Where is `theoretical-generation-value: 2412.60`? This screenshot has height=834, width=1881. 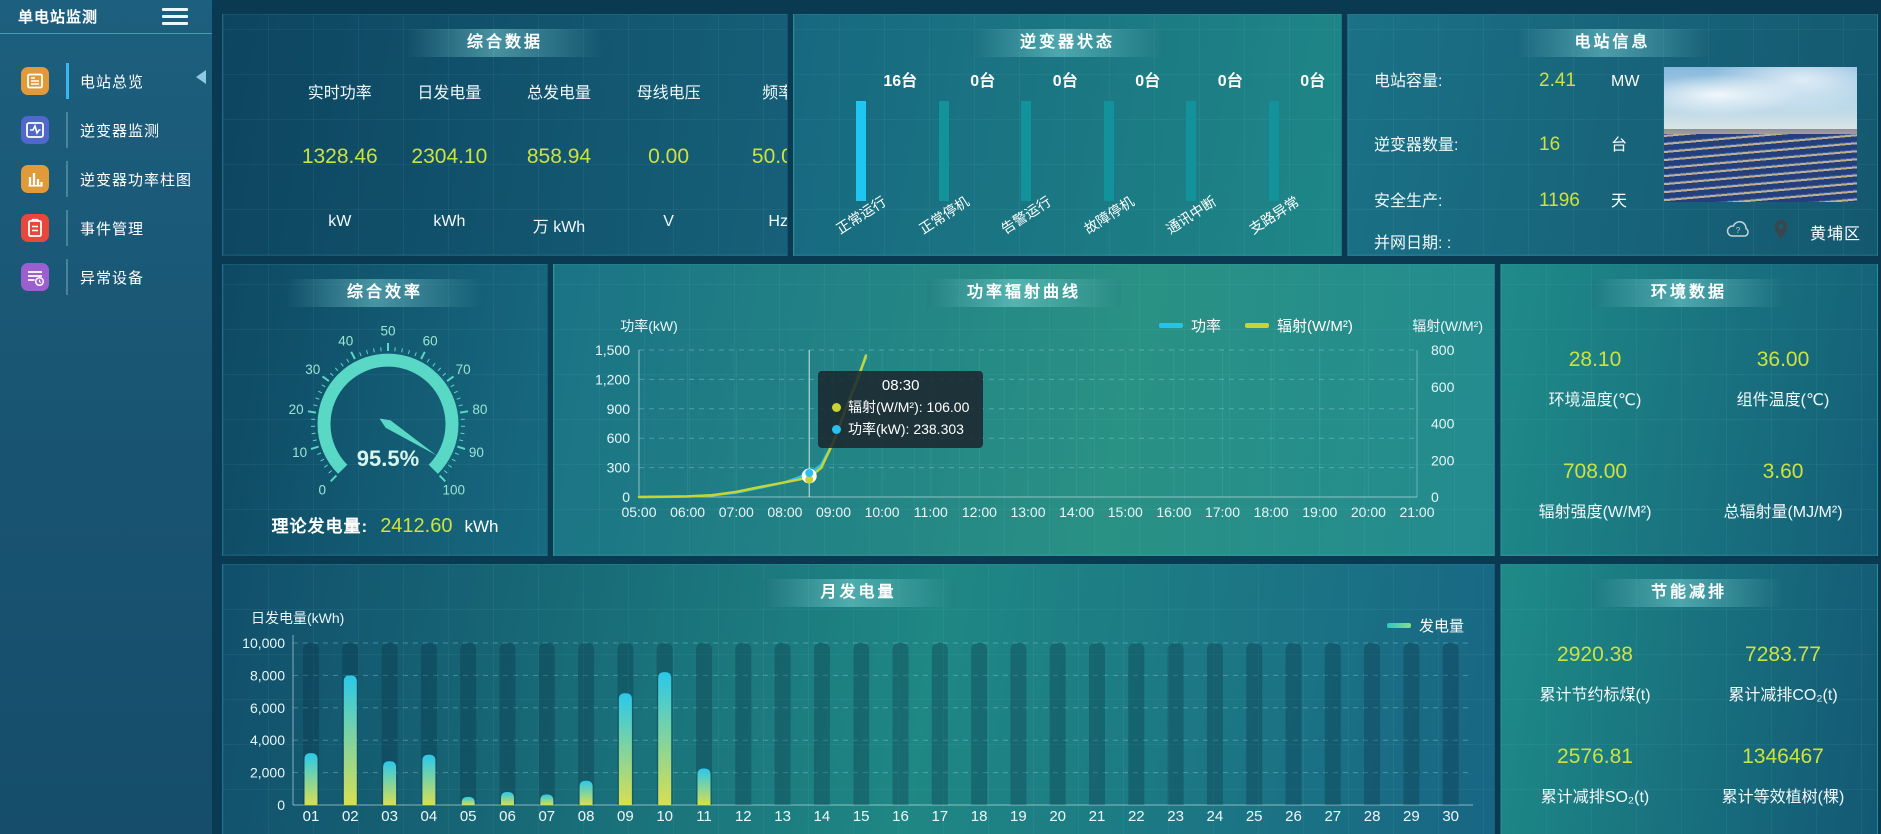
theoretical-generation-value: 2412.60 is located at coordinates (416, 526).